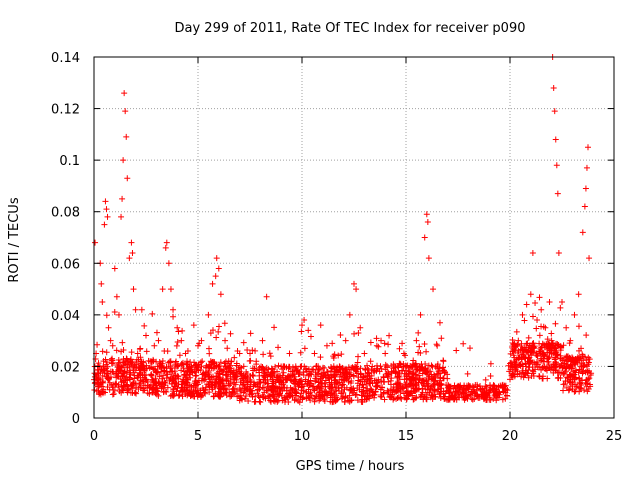 This screenshot has height=480, width=640. I want to click on y-tick-label: 0, so click(76, 419).